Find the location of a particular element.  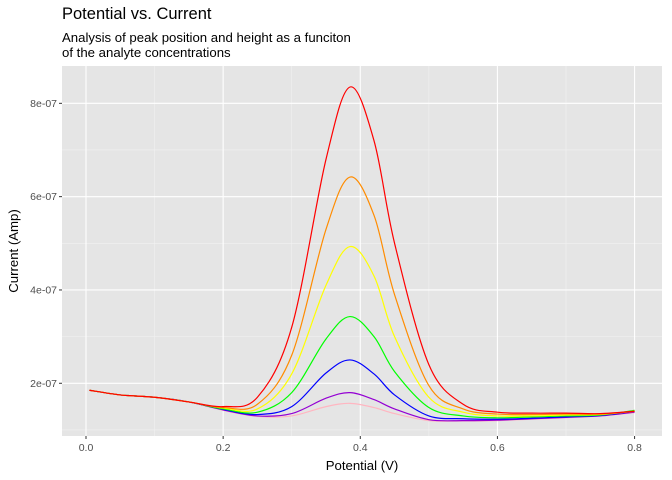

chart-subtitle-line-2: of the analyte concentrations is located at coordinates (146, 52).